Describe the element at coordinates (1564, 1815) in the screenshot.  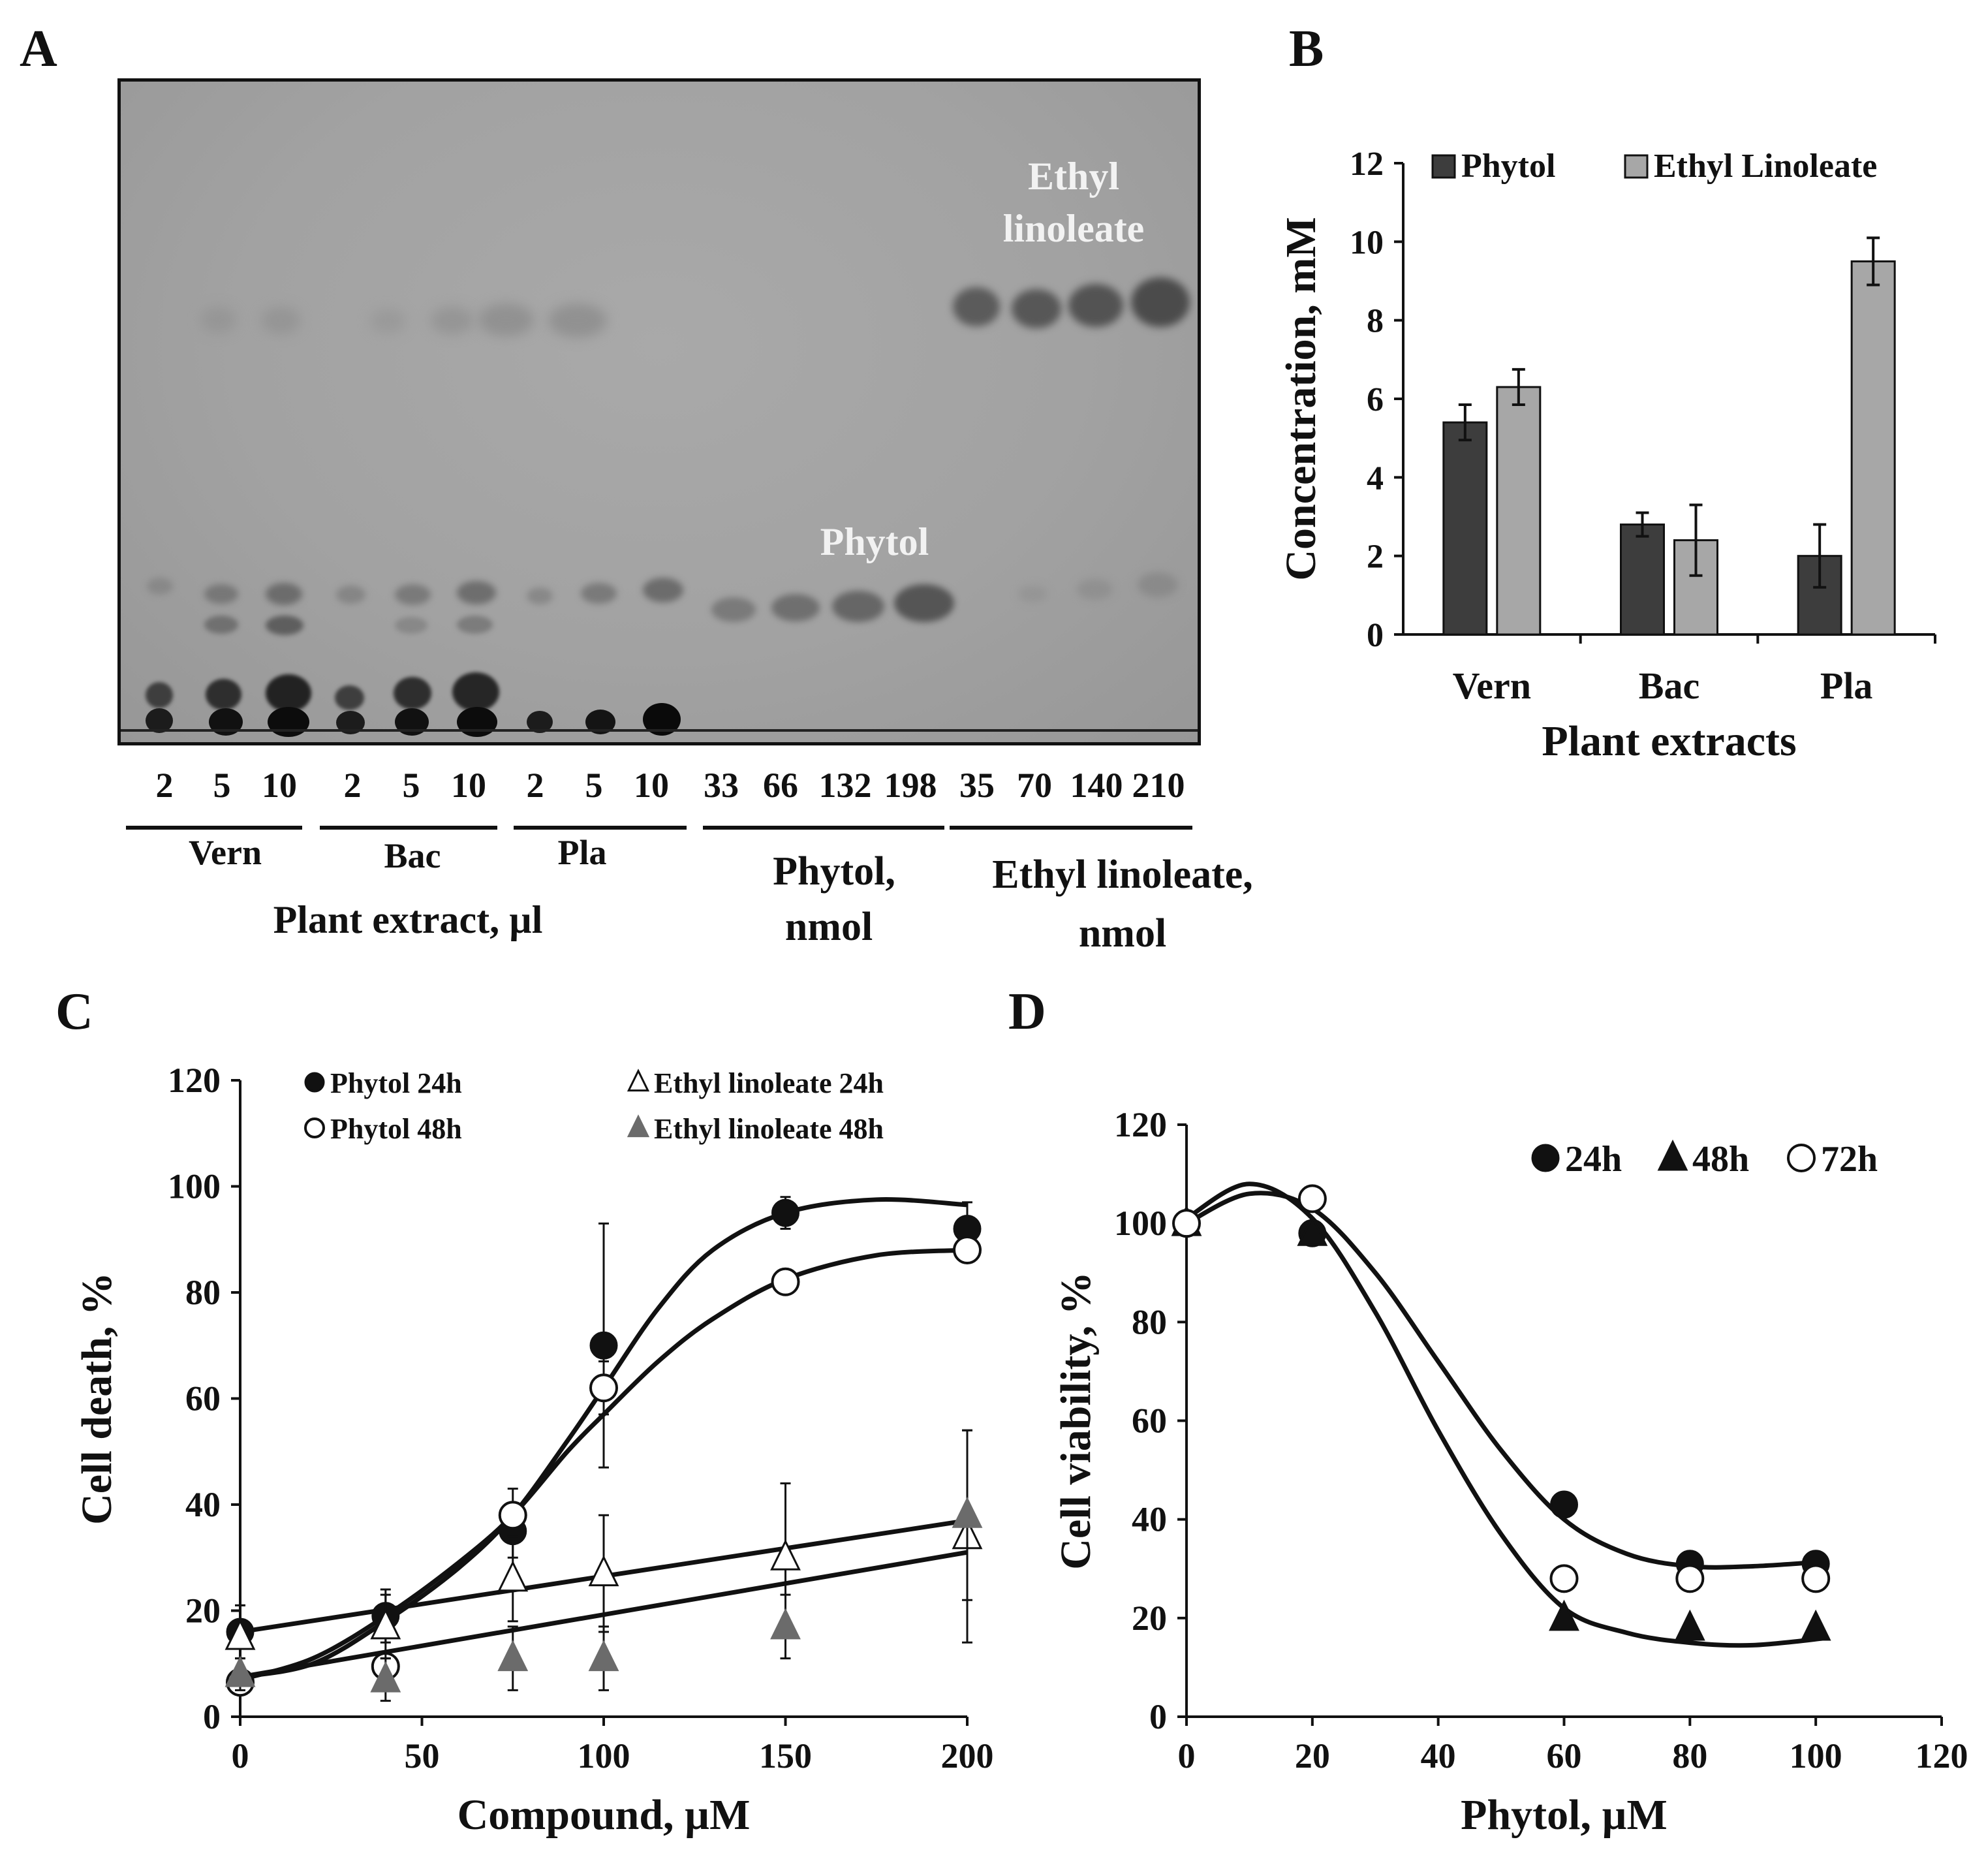
I see `x-axis-title: Phytol, µM` at that location.